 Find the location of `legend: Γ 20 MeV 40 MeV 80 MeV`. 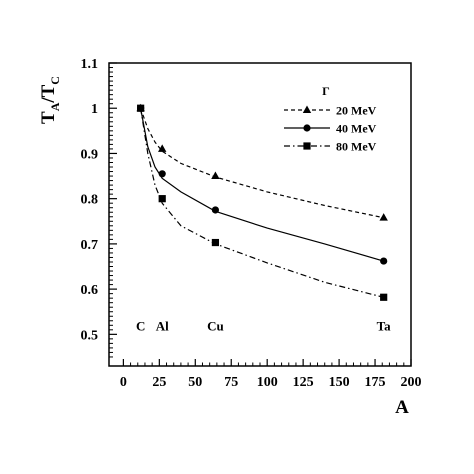

legend: Γ 20 MeV 40 MeV 80 MeV is located at coordinates (330, 119).